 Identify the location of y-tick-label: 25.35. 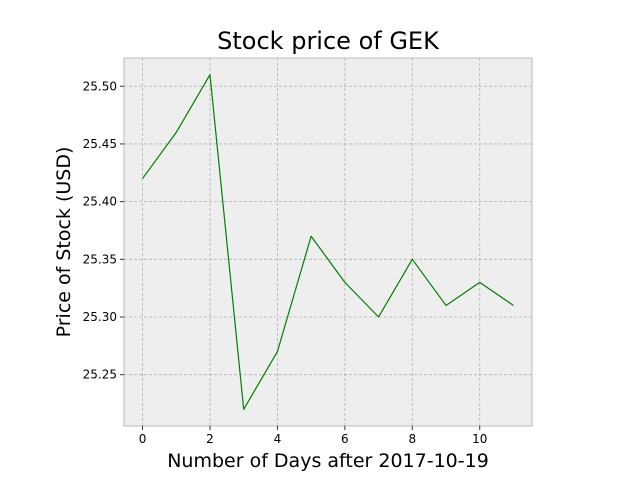
(100, 259).